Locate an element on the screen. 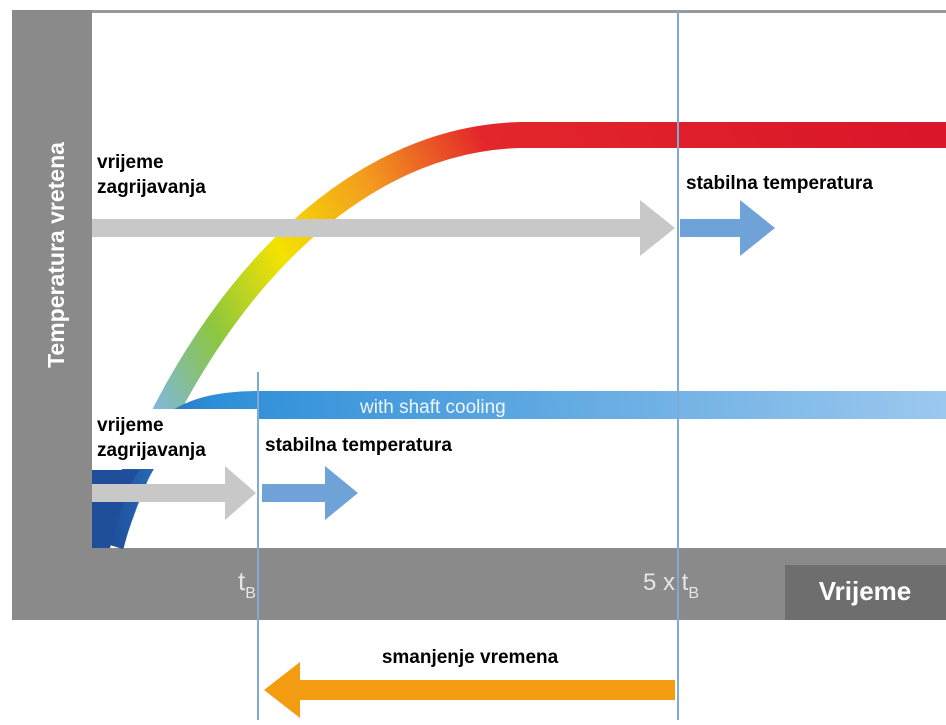 This screenshot has width=946, height=725. cool-label: with shaft cooling is located at coordinates (432, 407).